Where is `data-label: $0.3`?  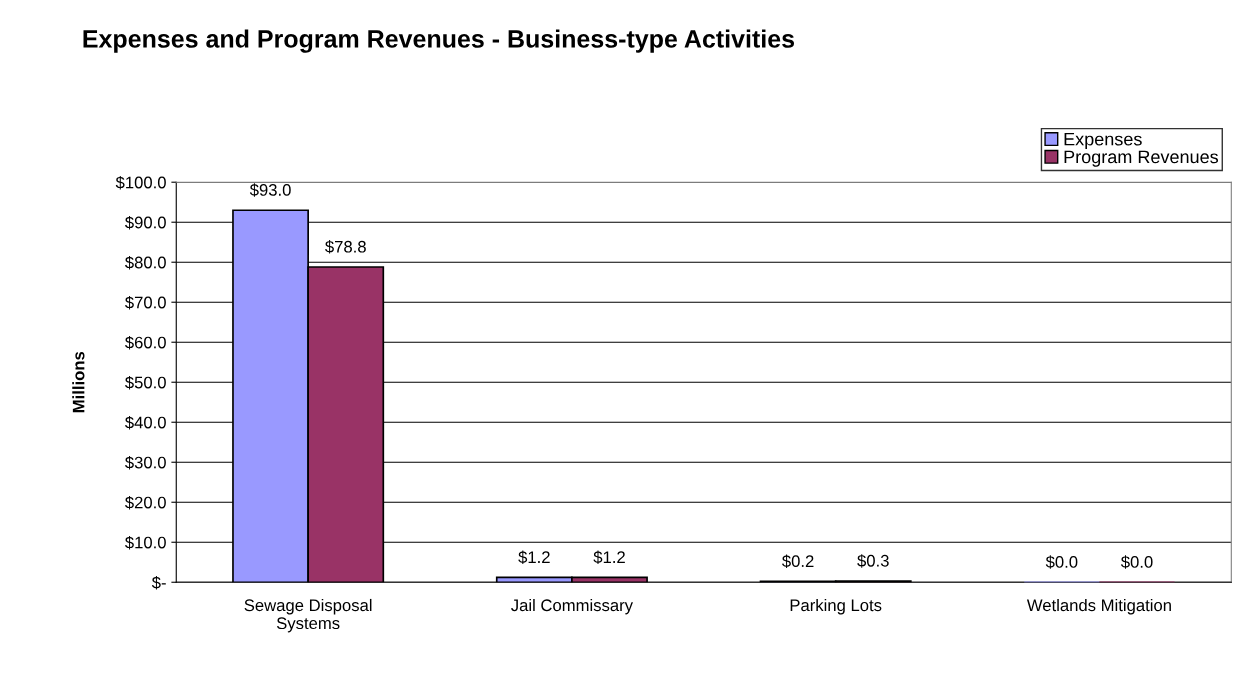 data-label: $0.3 is located at coordinates (873, 561).